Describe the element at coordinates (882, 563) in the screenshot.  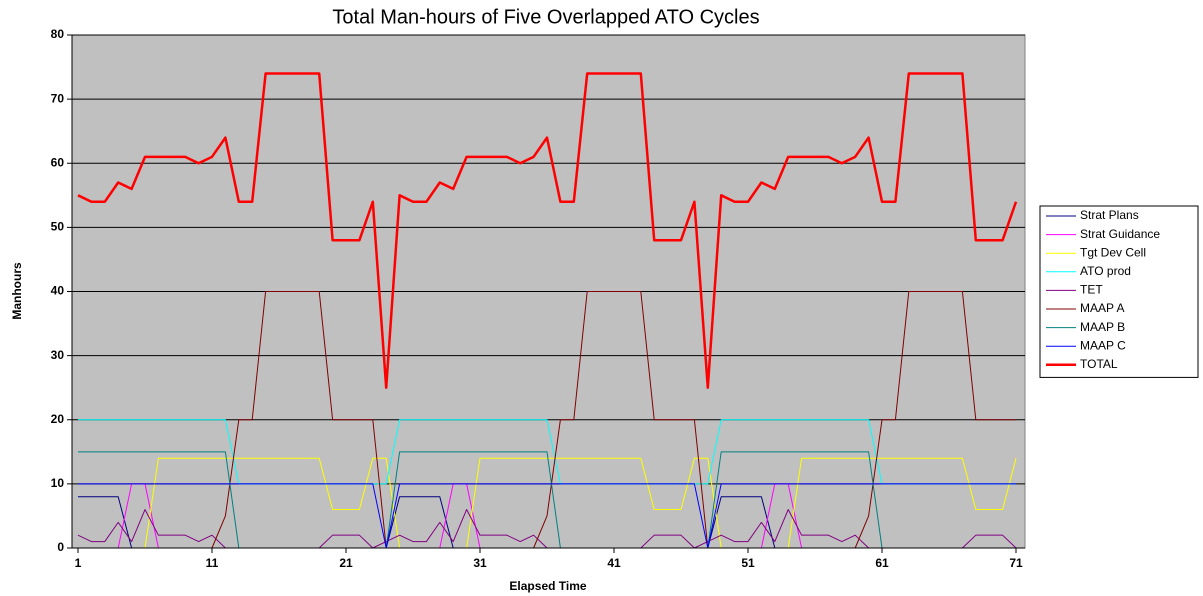
I see `x-tick-label: 61` at that location.